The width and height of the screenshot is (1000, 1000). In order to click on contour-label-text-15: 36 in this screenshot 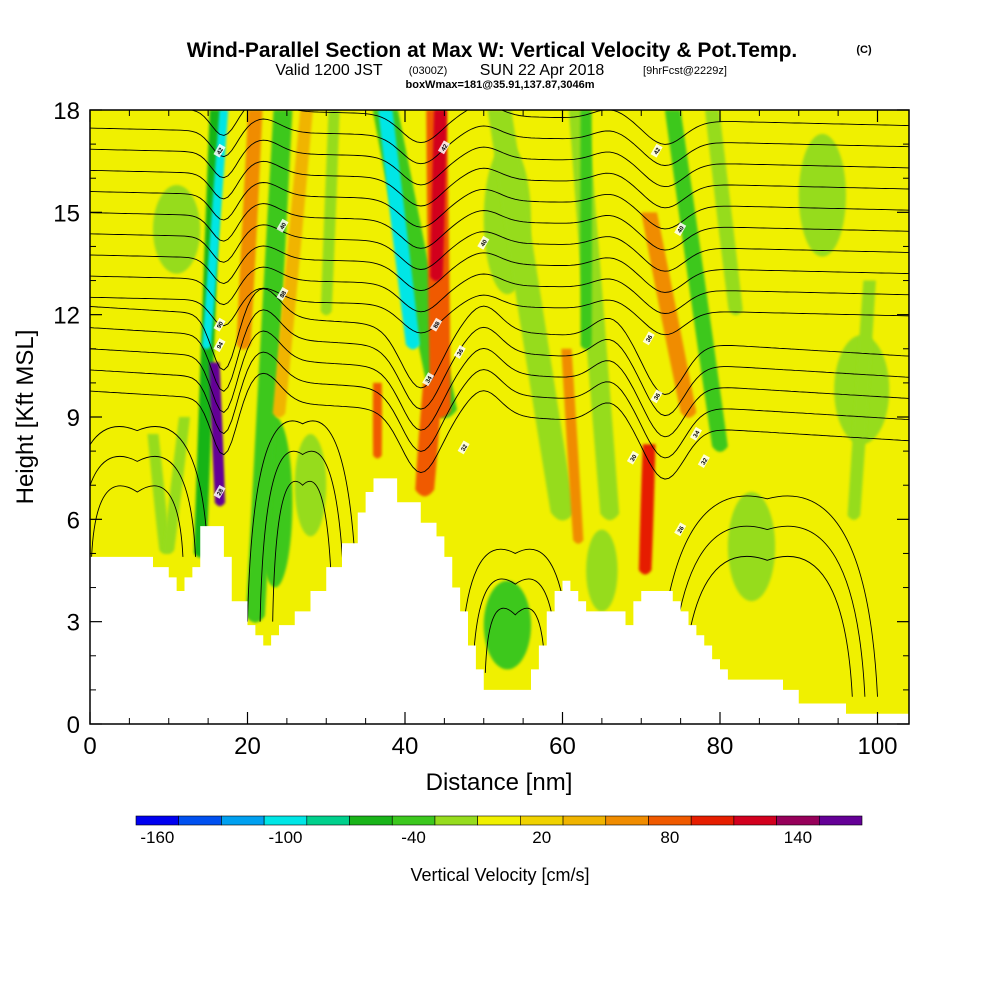, I will do `click(658, 396)`.